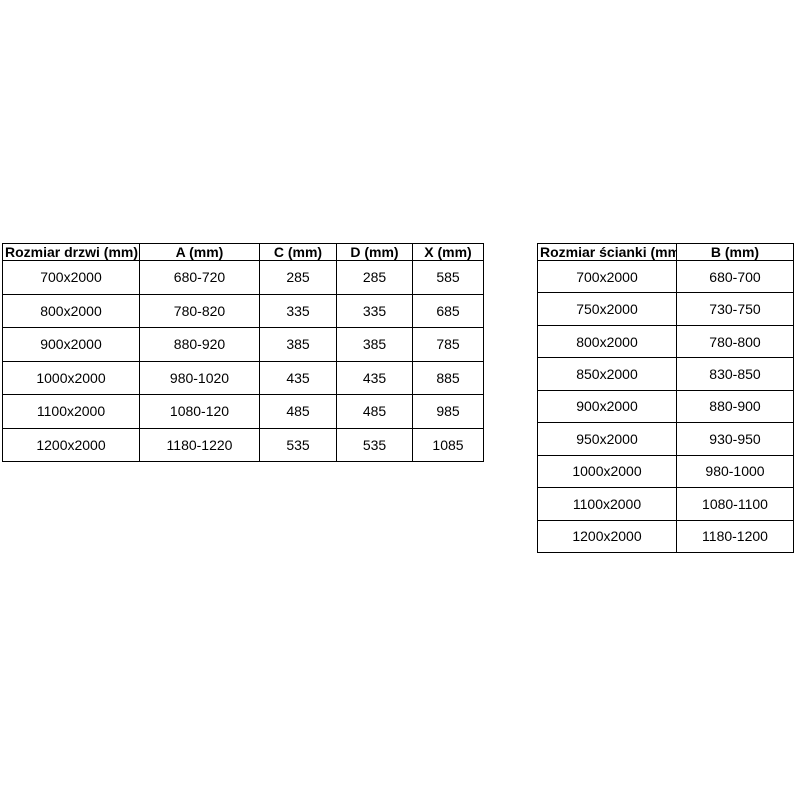 The image size is (800, 800). I want to click on table-row: 700x2000 680-700, so click(665, 276).